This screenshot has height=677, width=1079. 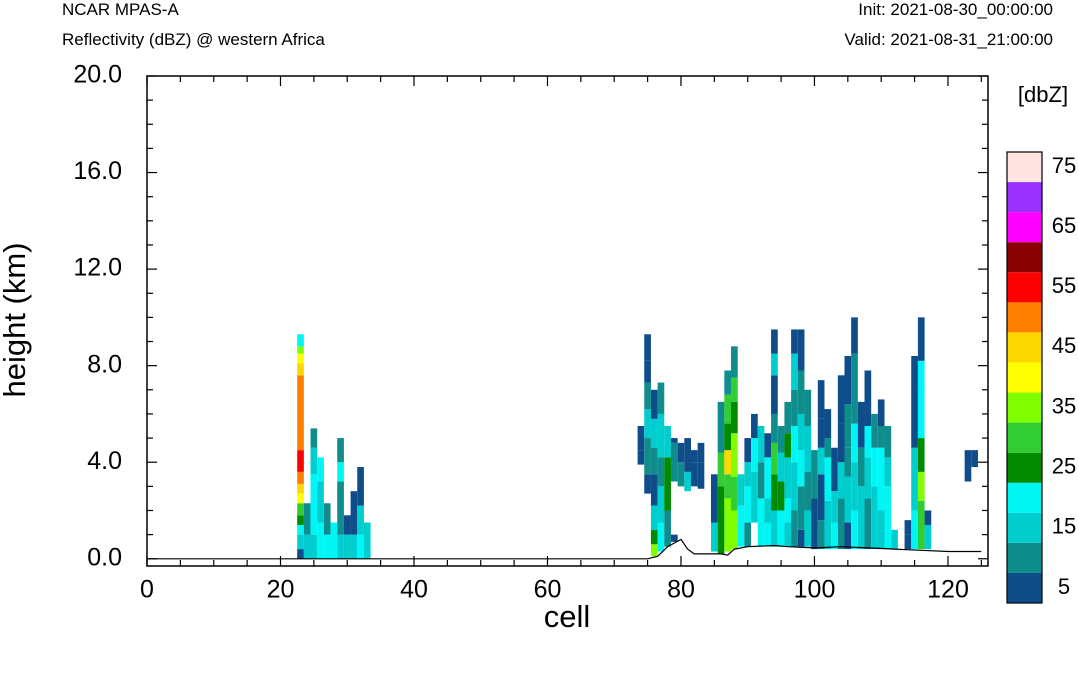 I want to click on colorbar-label: 5, so click(x=1064, y=586).